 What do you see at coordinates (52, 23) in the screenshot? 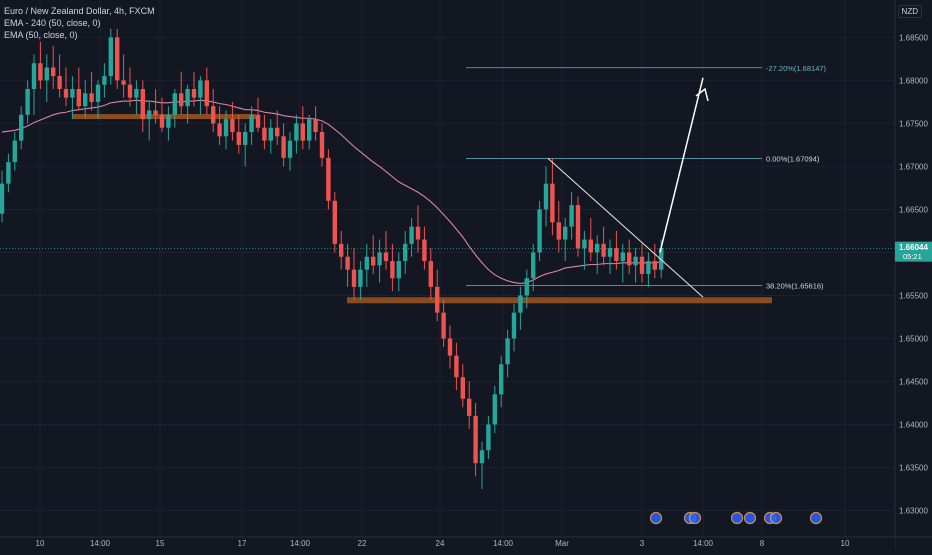
I see `legend-ema-240: EMA - 240 (50, close, 0)` at bounding box center [52, 23].